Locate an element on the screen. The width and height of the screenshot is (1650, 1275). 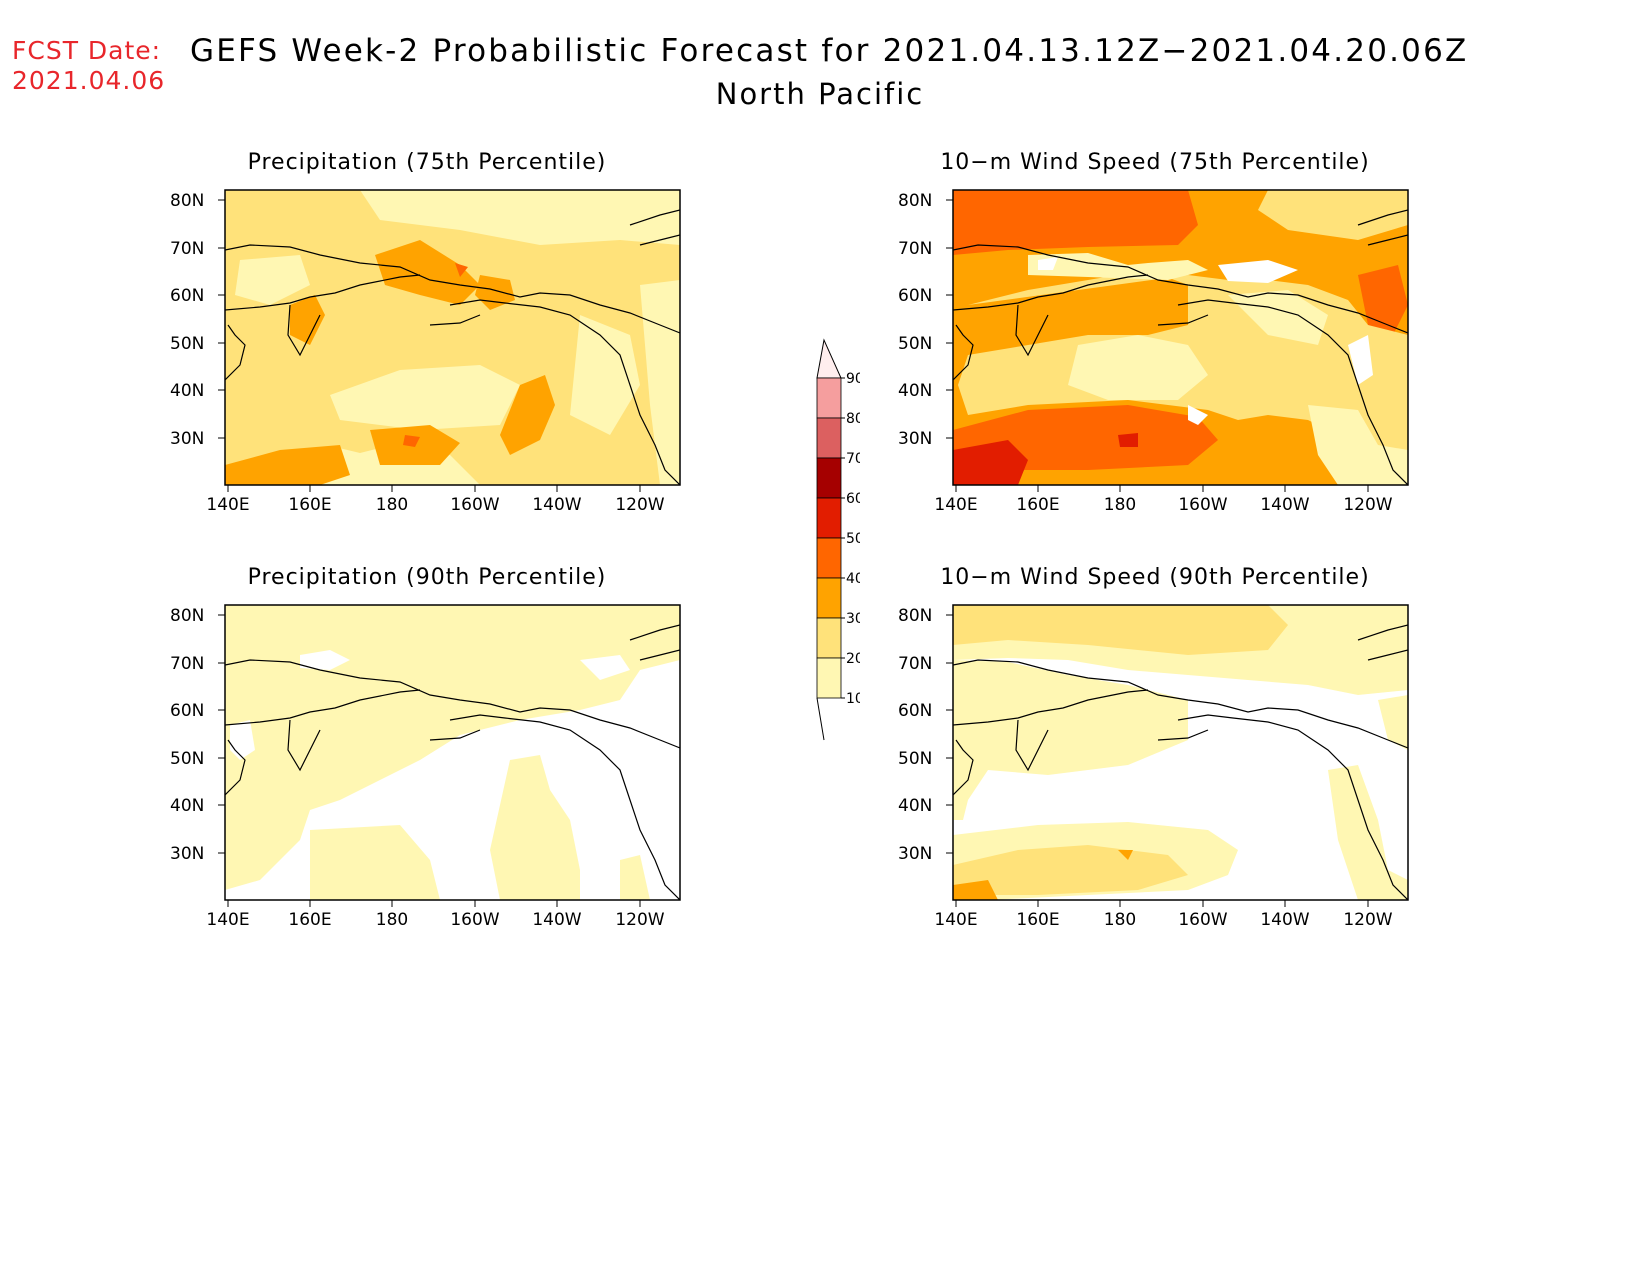
colorbar: 90 80 70 60 50 40 30 20 10 is located at coordinates (838, 539).